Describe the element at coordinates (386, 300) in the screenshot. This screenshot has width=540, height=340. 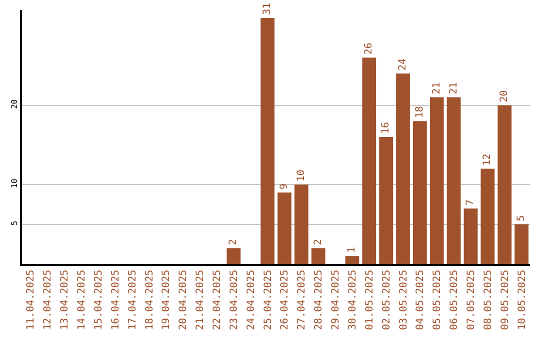
I see `x-tick-label: 02.05.2025` at that location.